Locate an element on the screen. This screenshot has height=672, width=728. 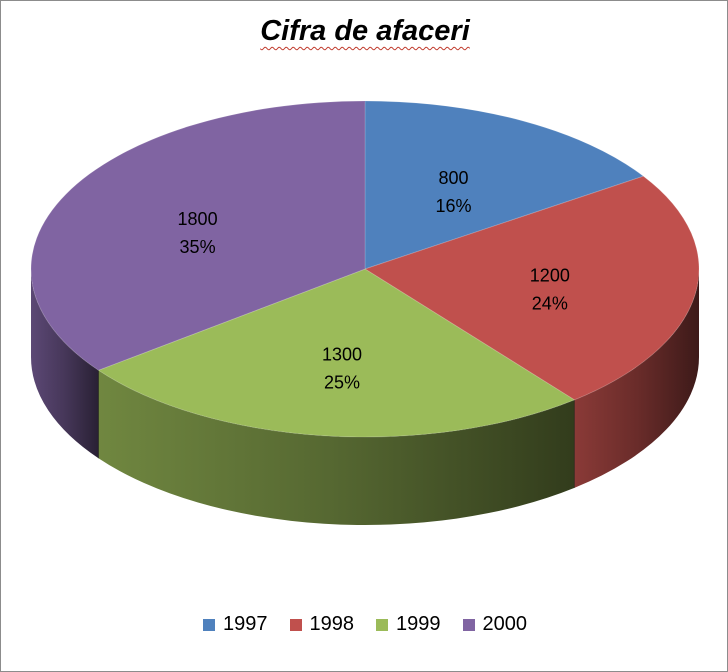
data-label-value: 1300 is located at coordinates (342, 354).